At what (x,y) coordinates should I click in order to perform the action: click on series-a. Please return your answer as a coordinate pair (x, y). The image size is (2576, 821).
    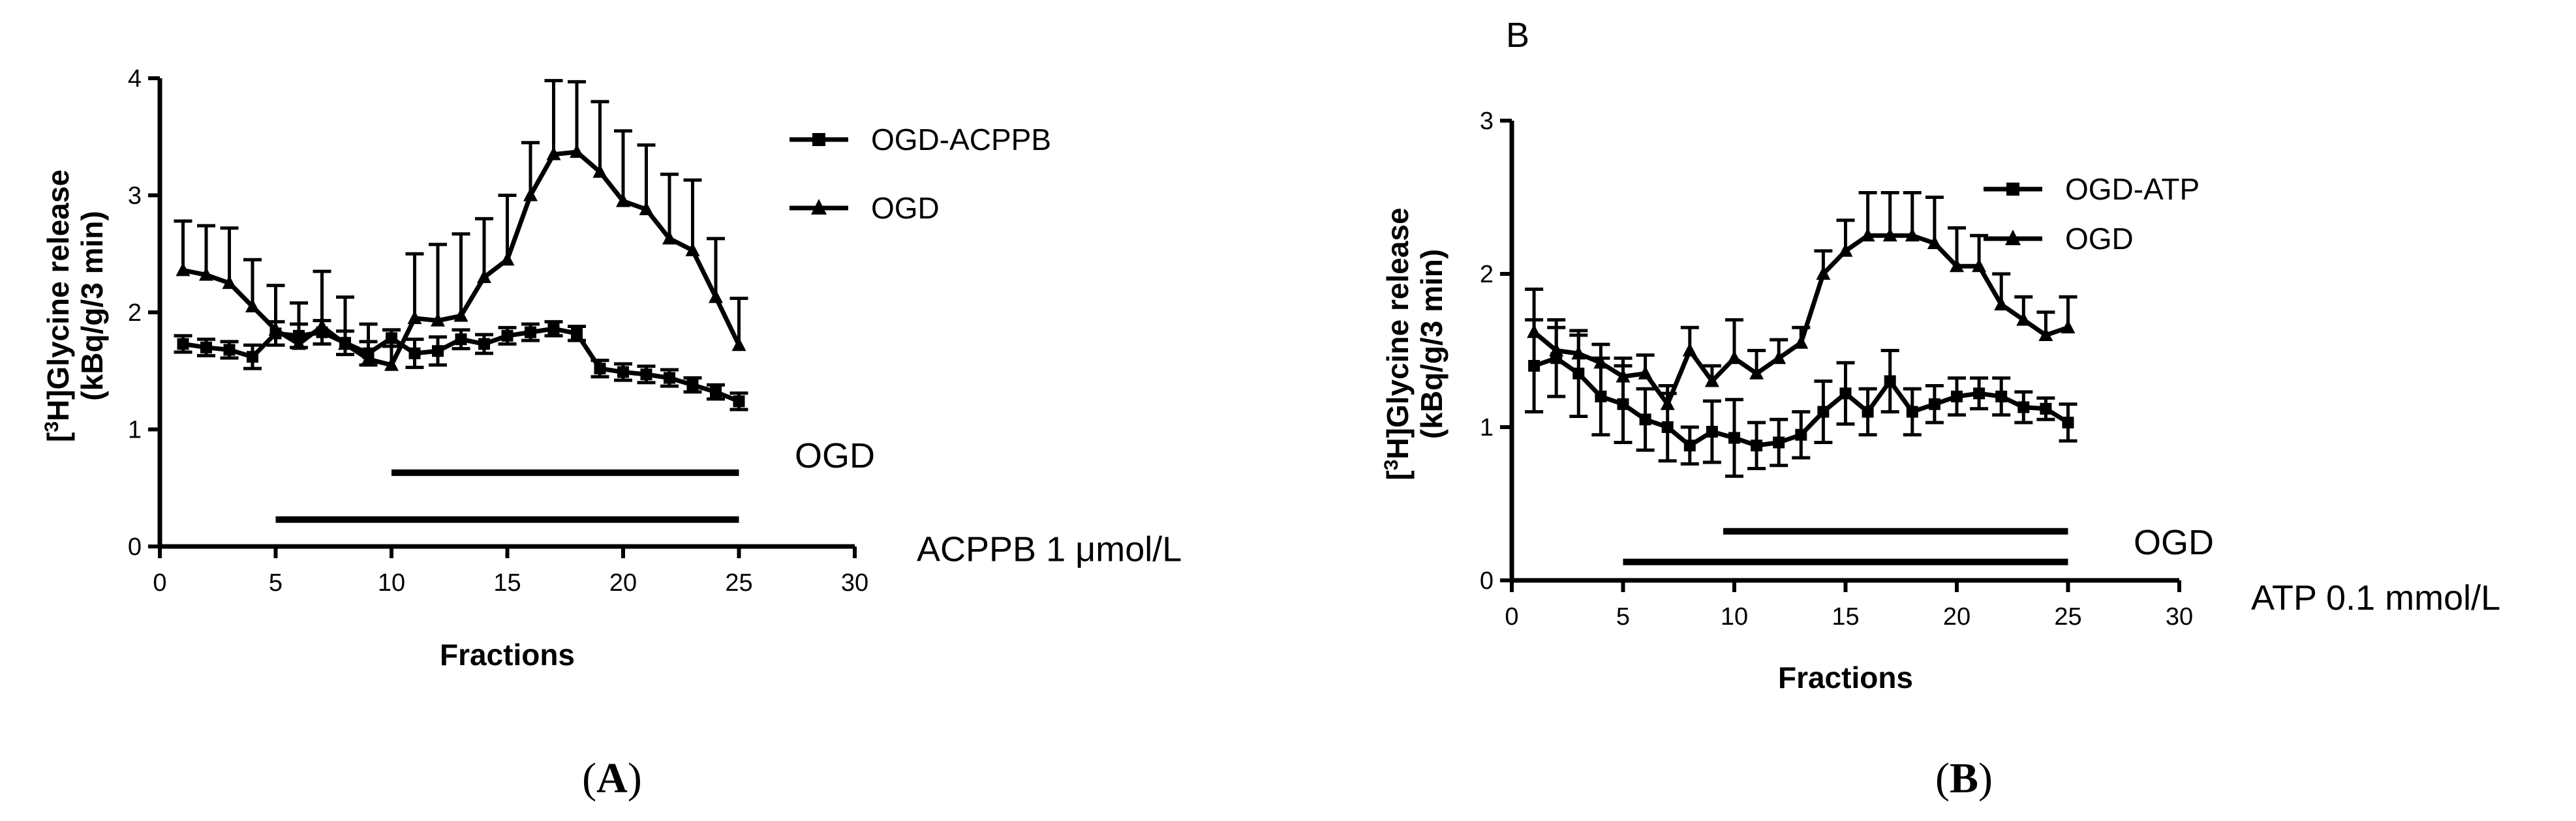
    Looking at the image, I should click on (461, 245).